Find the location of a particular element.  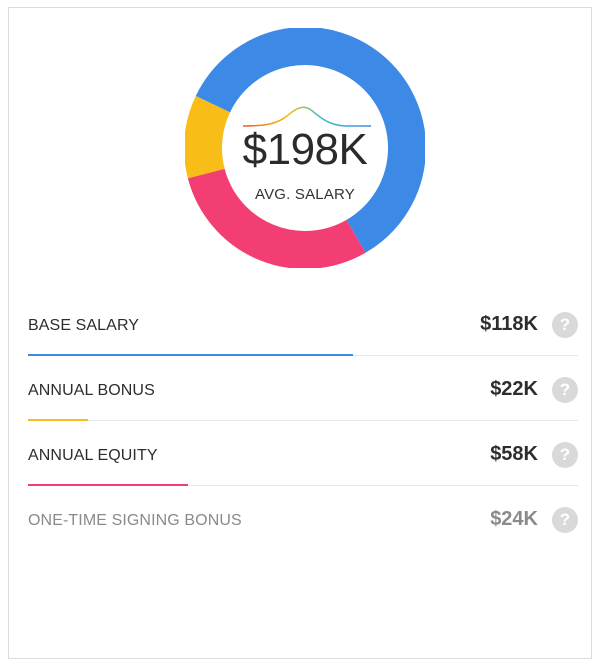

breakdown-label: ANNUAL EQUITY is located at coordinates (93, 455).